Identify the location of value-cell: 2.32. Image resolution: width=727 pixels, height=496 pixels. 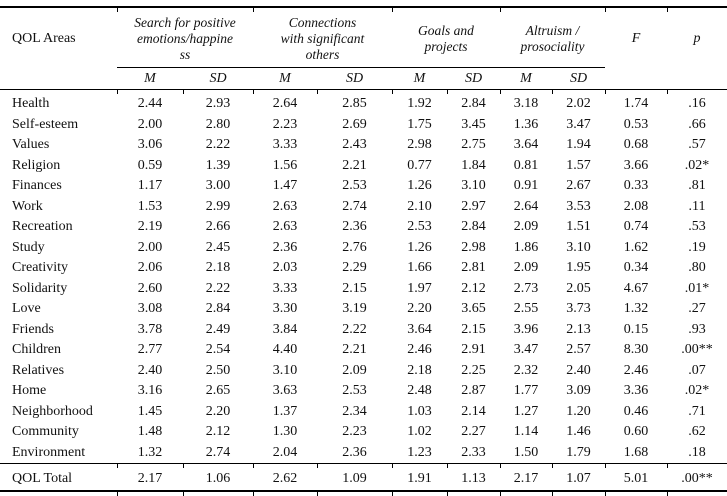
(526, 371).